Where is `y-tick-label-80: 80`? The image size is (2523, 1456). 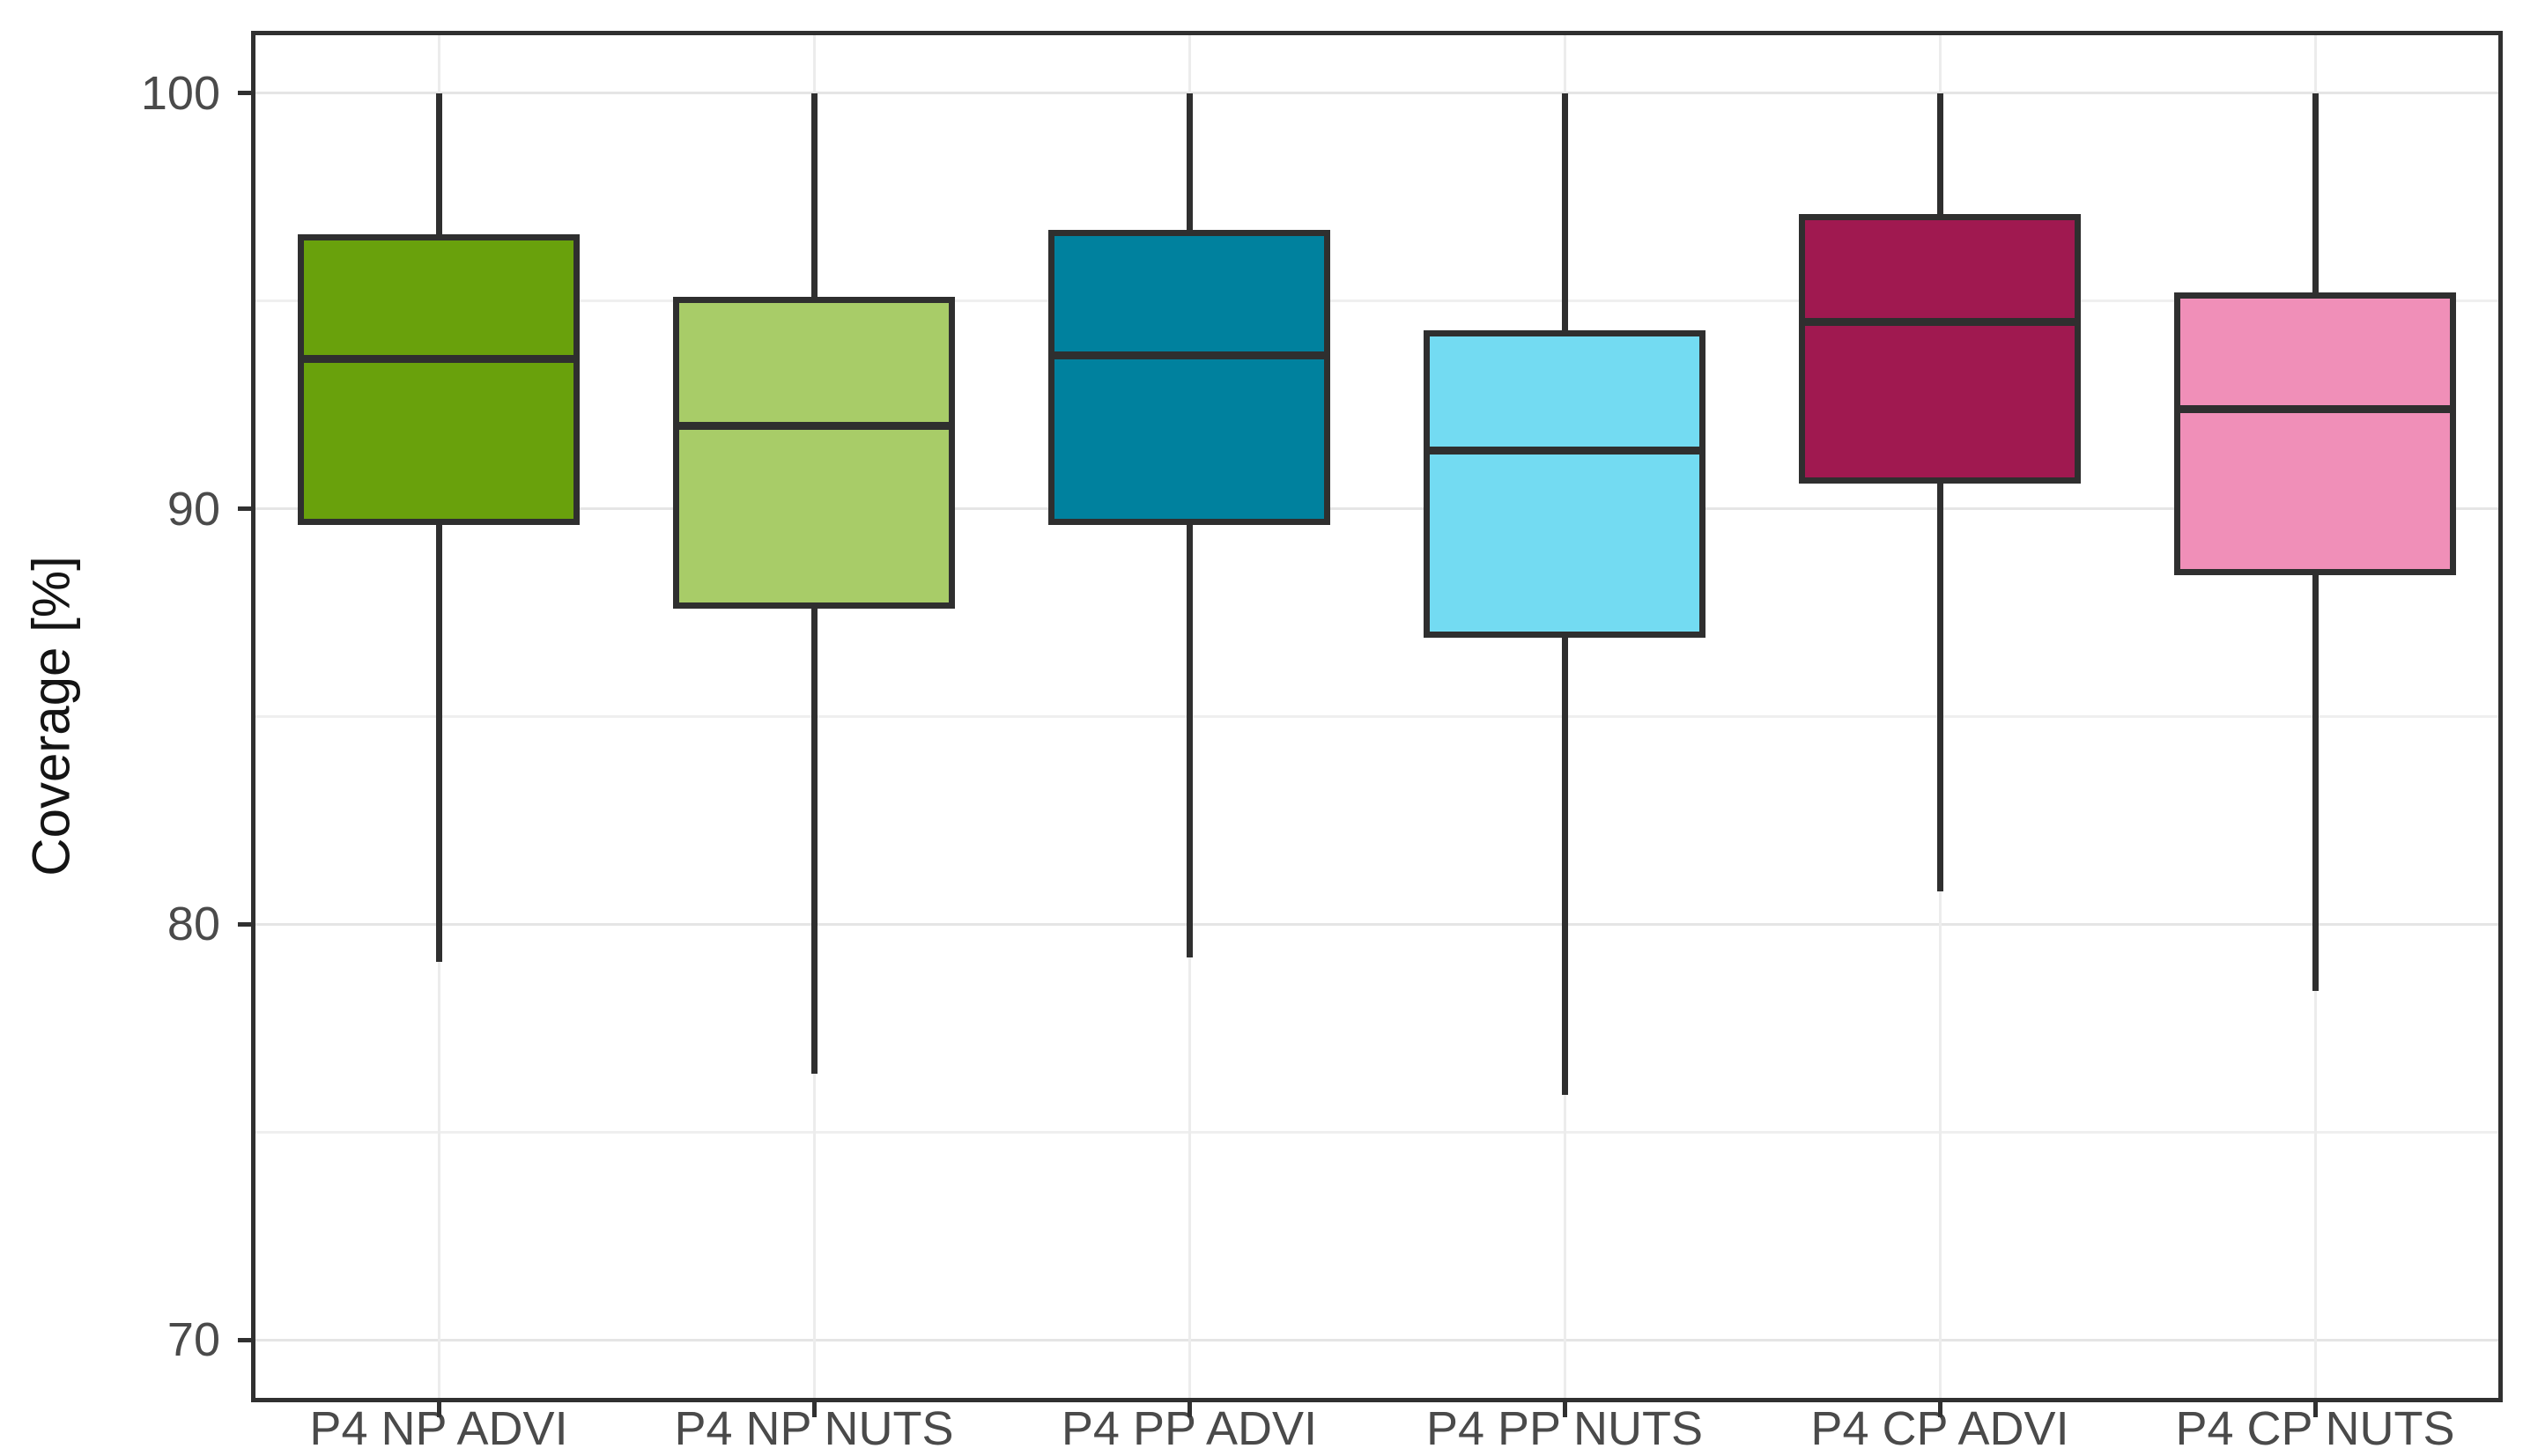 y-tick-label-80: 80 is located at coordinates (193, 924).